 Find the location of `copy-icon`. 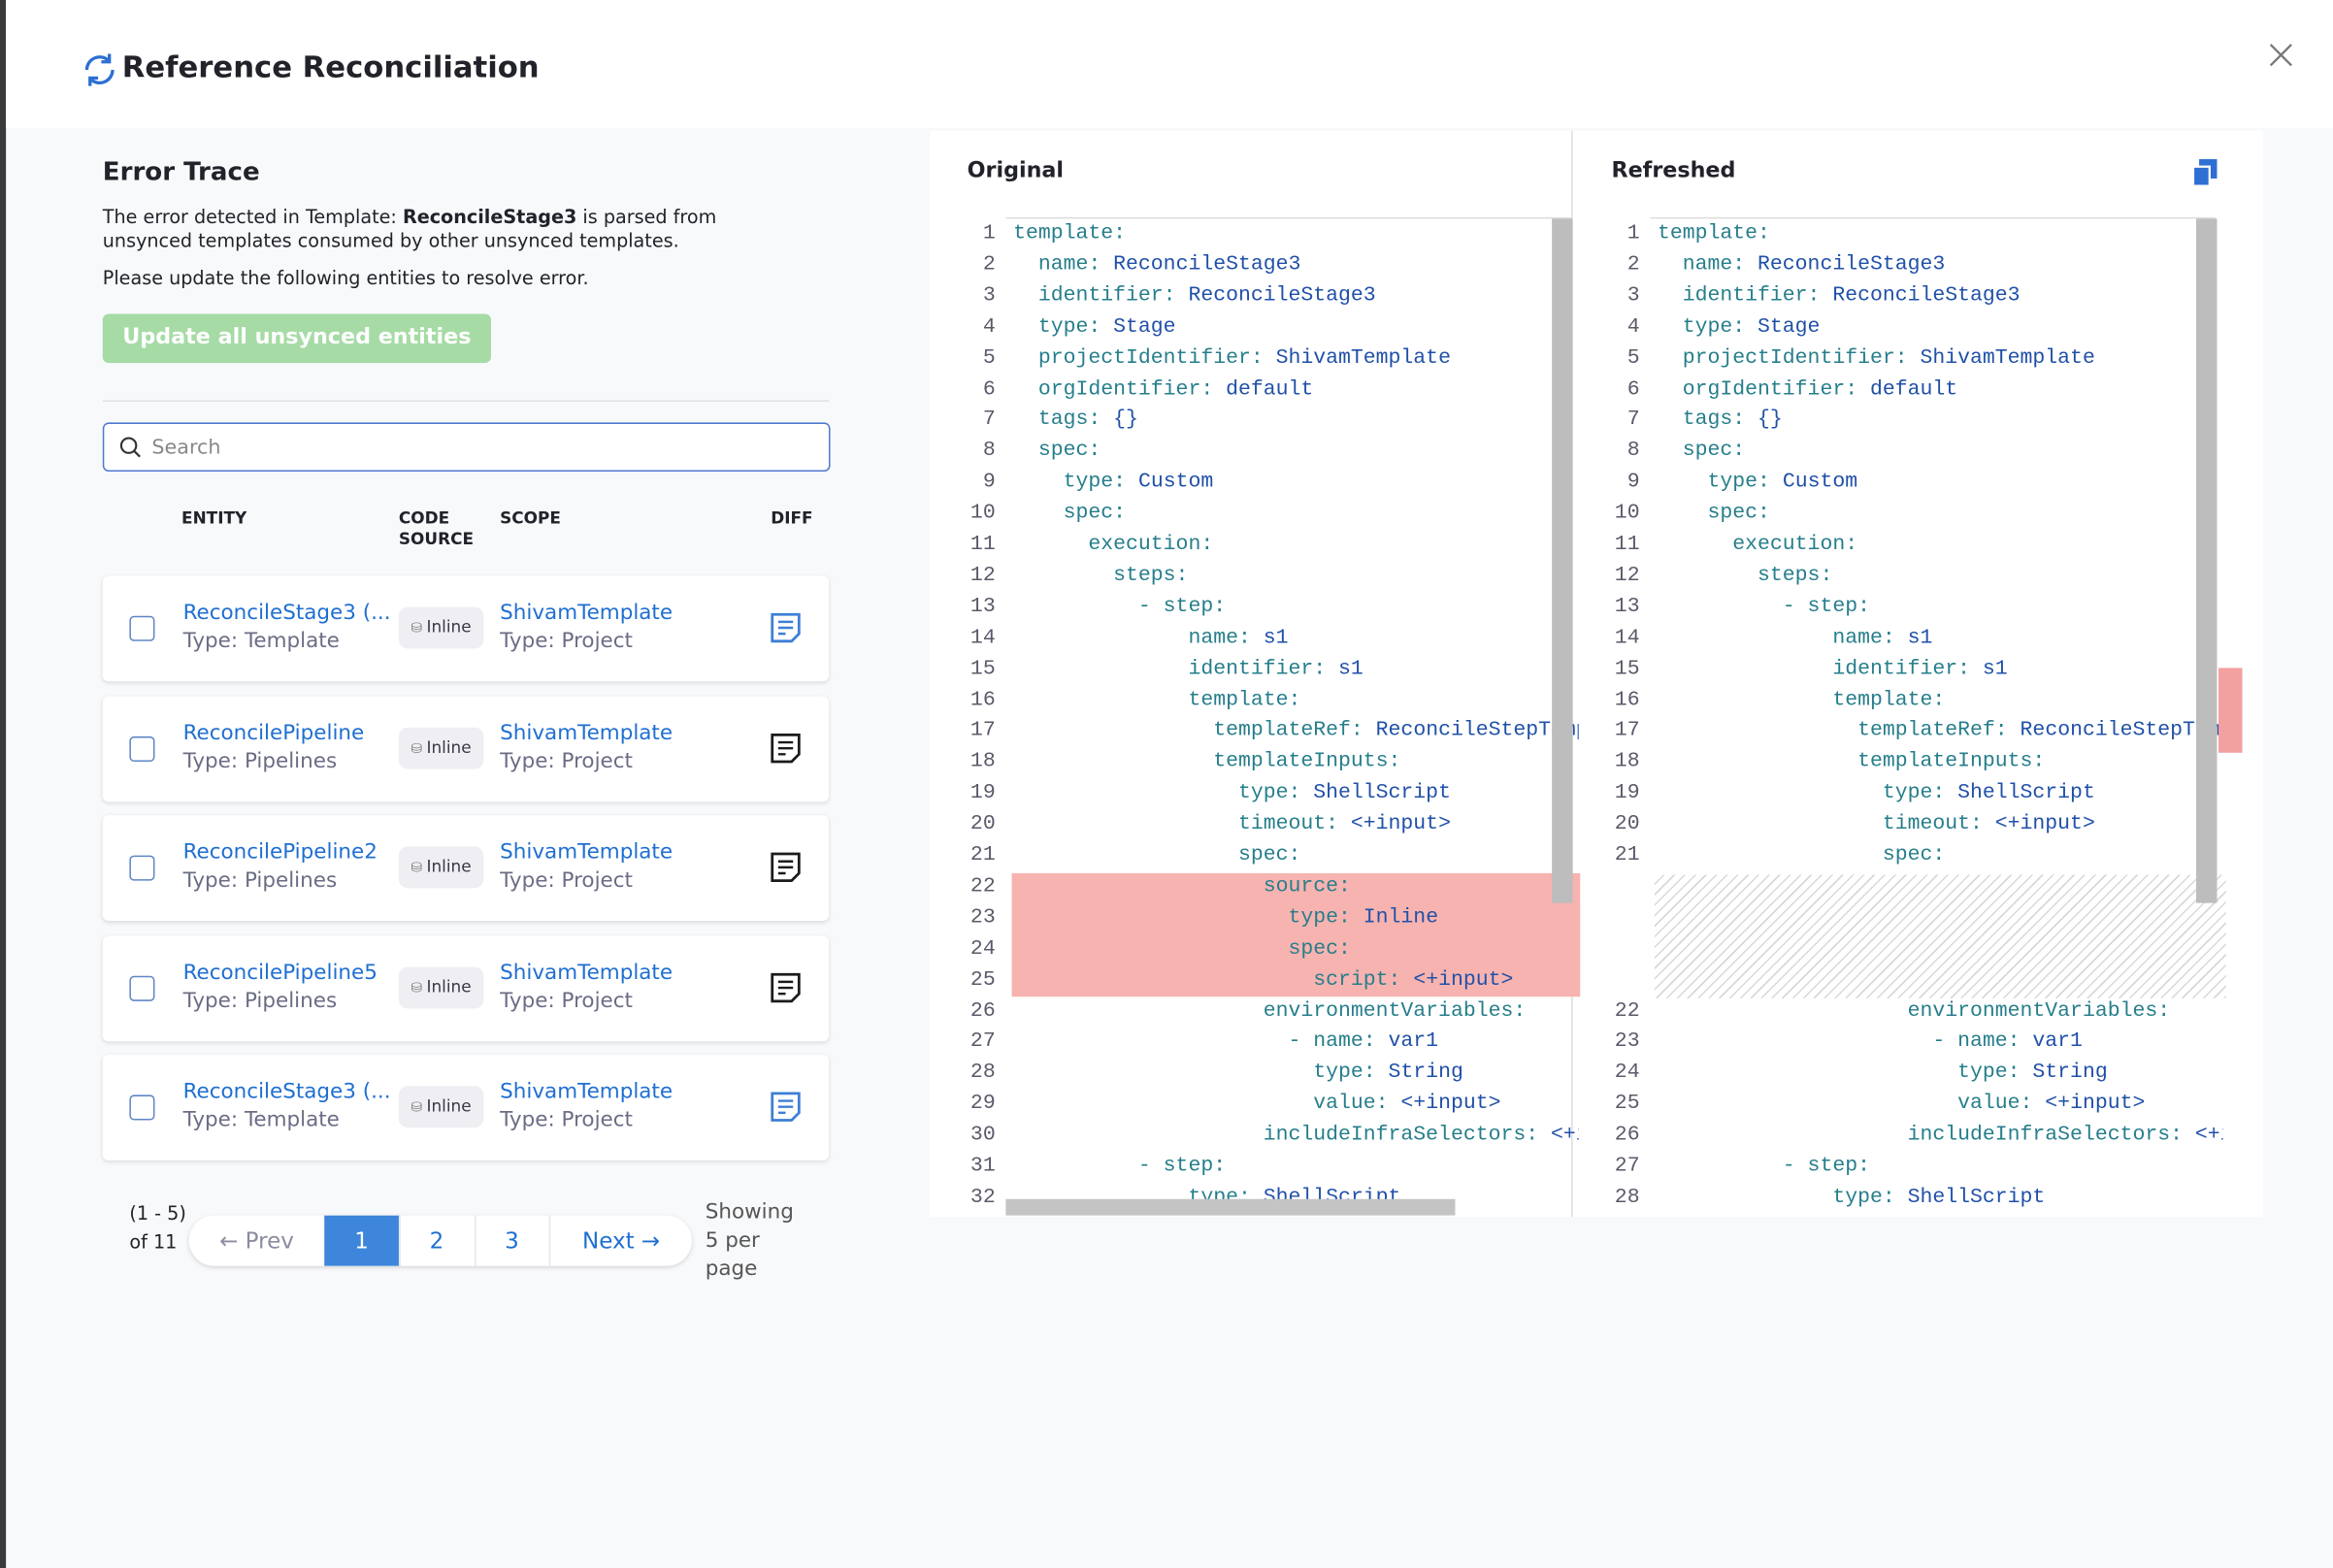

copy-icon is located at coordinates (2205, 173).